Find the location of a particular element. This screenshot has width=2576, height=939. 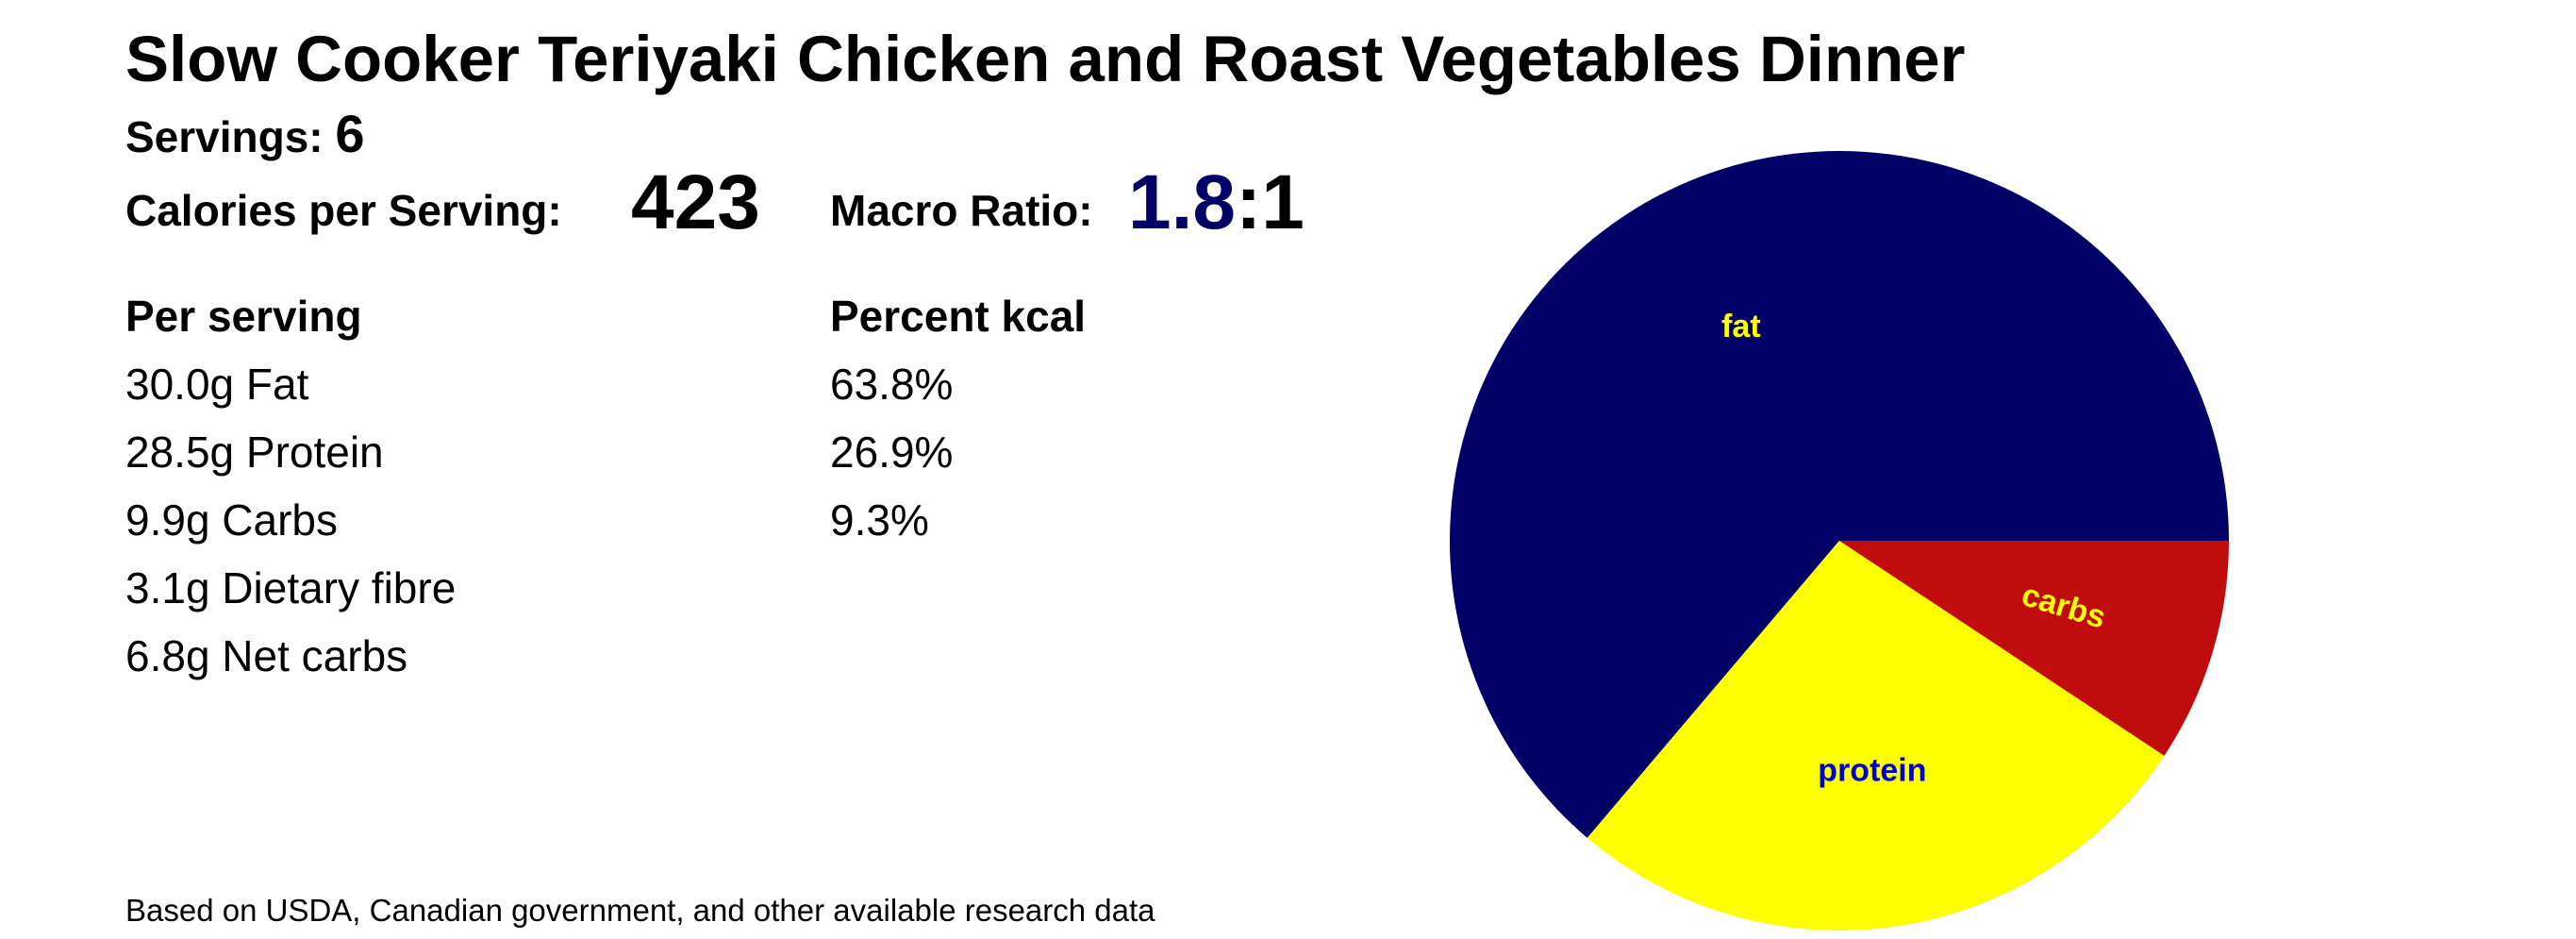

servings: Servings: 6 is located at coordinates (245, 135).